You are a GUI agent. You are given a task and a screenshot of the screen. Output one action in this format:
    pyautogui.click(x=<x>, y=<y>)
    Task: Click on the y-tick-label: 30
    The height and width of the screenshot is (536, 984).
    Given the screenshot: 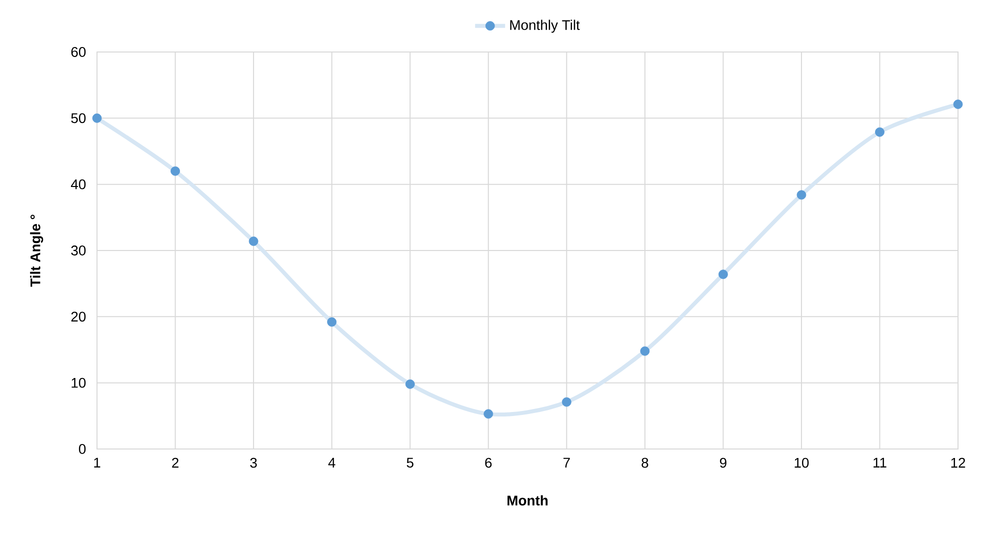 What is the action you would take?
    pyautogui.click(x=78, y=251)
    